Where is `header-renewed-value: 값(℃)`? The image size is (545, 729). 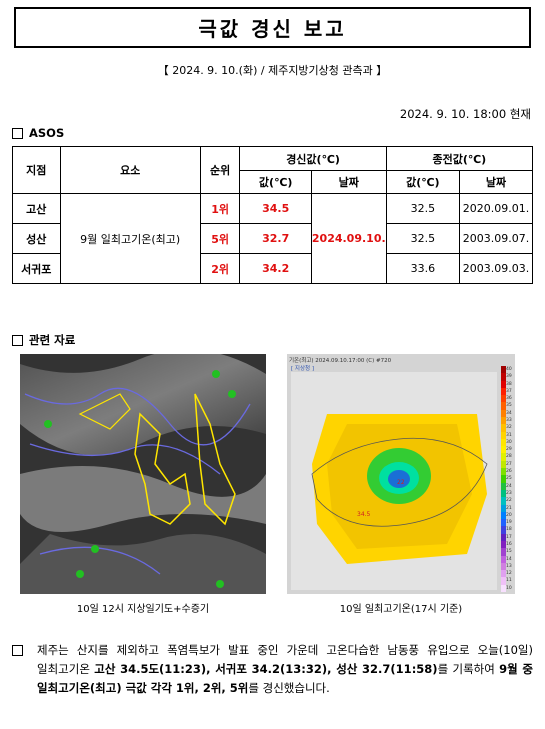 header-renewed-value: 값(℃) is located at coordinates (275, 182).